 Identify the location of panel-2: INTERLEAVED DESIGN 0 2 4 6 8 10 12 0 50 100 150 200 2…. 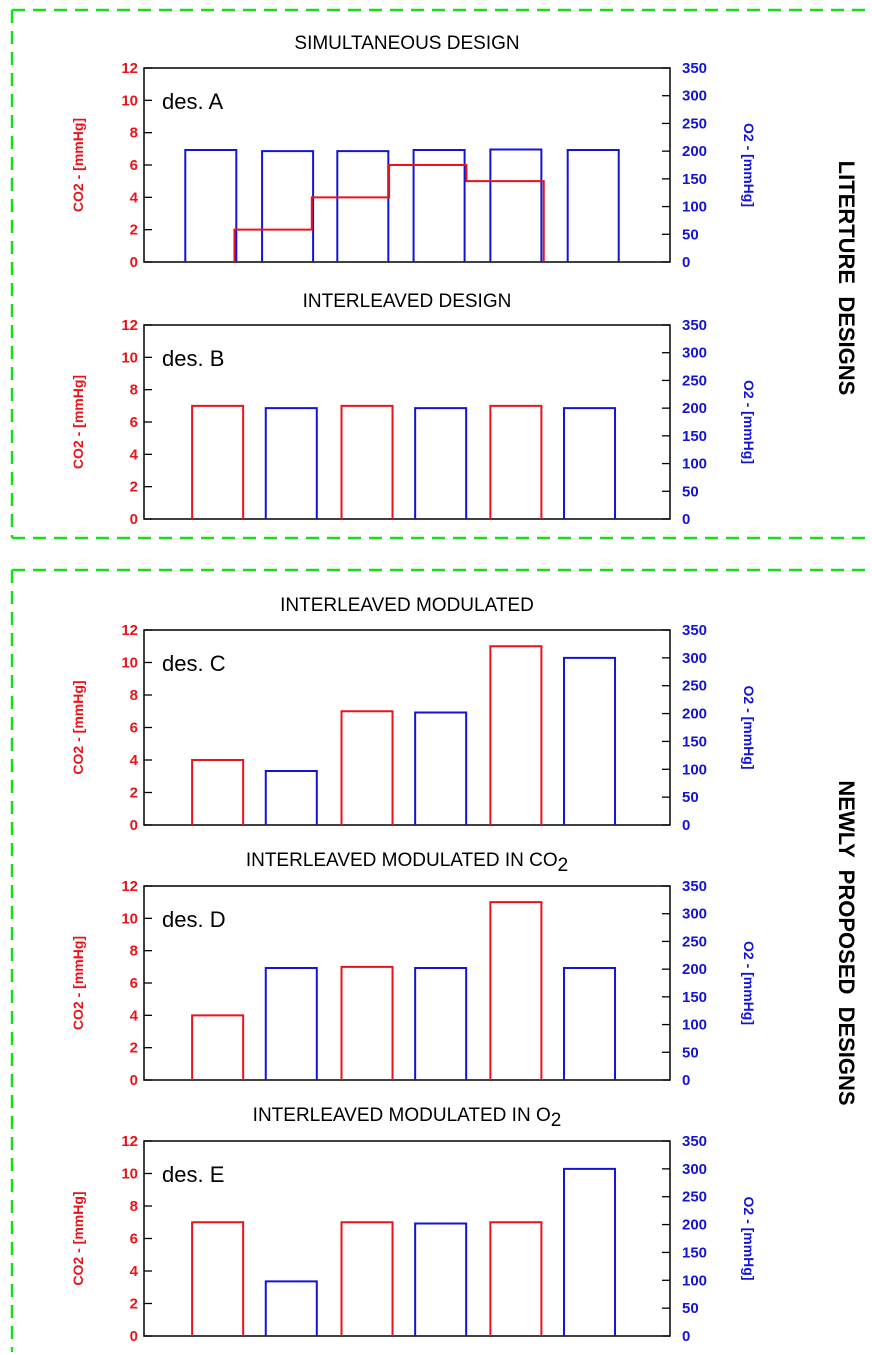
(413, 409).